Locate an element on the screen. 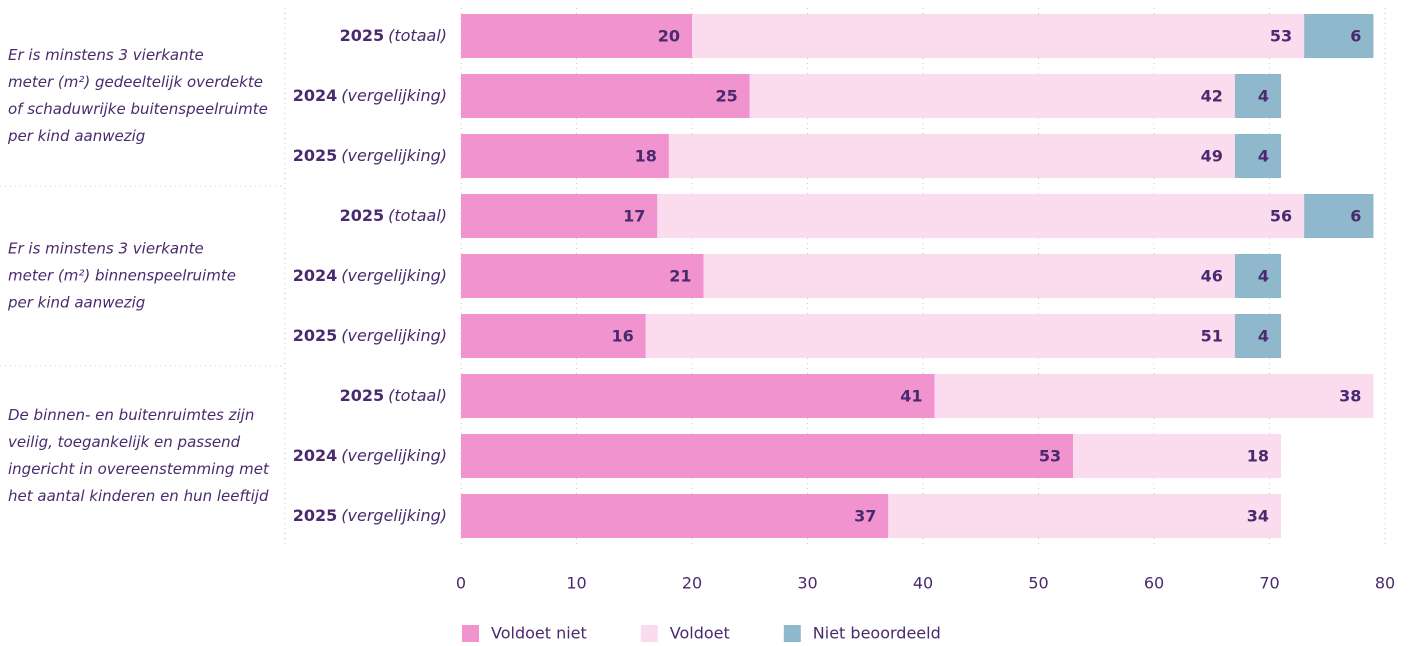 The width and height of the screenshot is (1411, 646). value-label: 21 is located at coordinates (680, 276).